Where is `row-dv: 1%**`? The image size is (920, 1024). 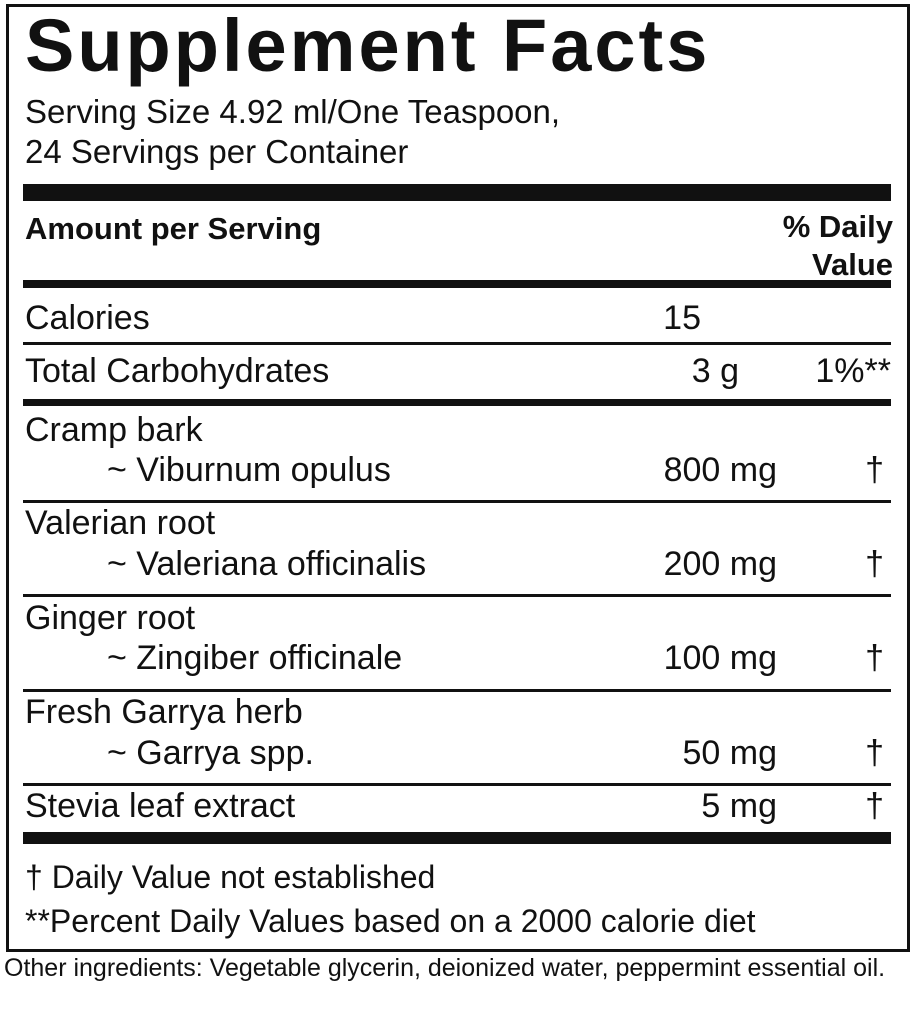 row-dv: 1%** is located at coordinates (853, 371).